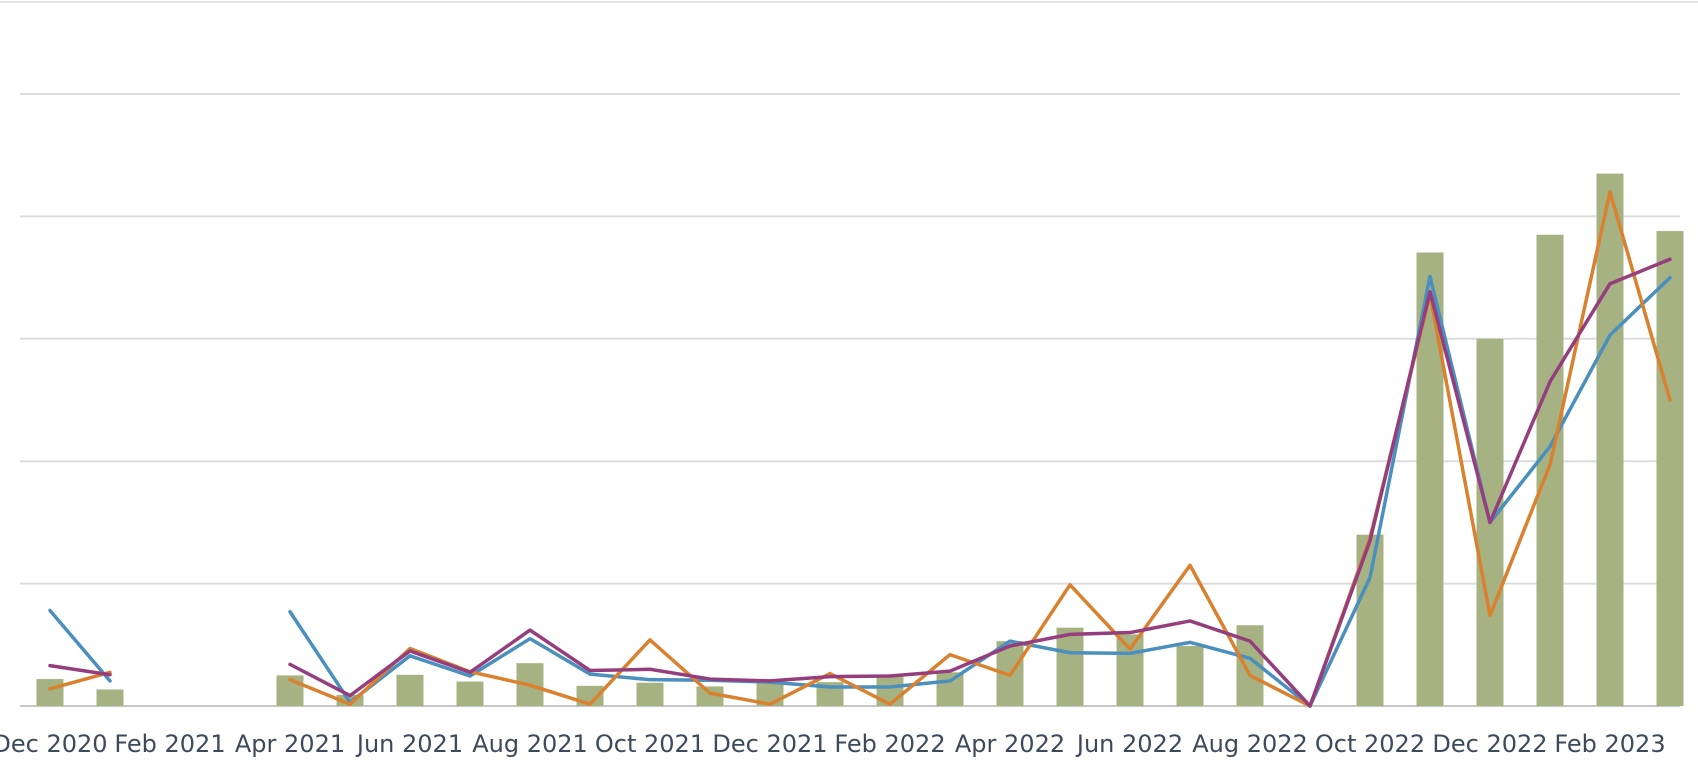 Image resolution: width=1698 pixels, height=778 pixels. Describe the element at coordinates (1370, 744) in the screenshot. I see `x-tick-label: Oct 2022` at that location.